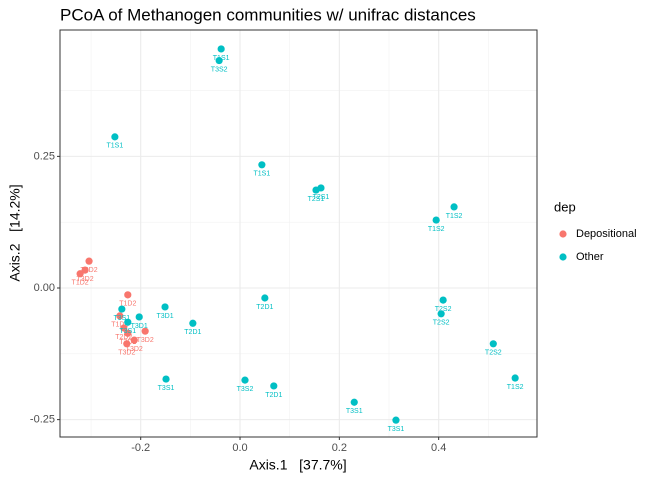 The height and width of the screenshot is (480, 672). What do you see at coordinates (590, 257) in the screenshot?
I see `legend-label: Other` at bounding box center [590, 257].